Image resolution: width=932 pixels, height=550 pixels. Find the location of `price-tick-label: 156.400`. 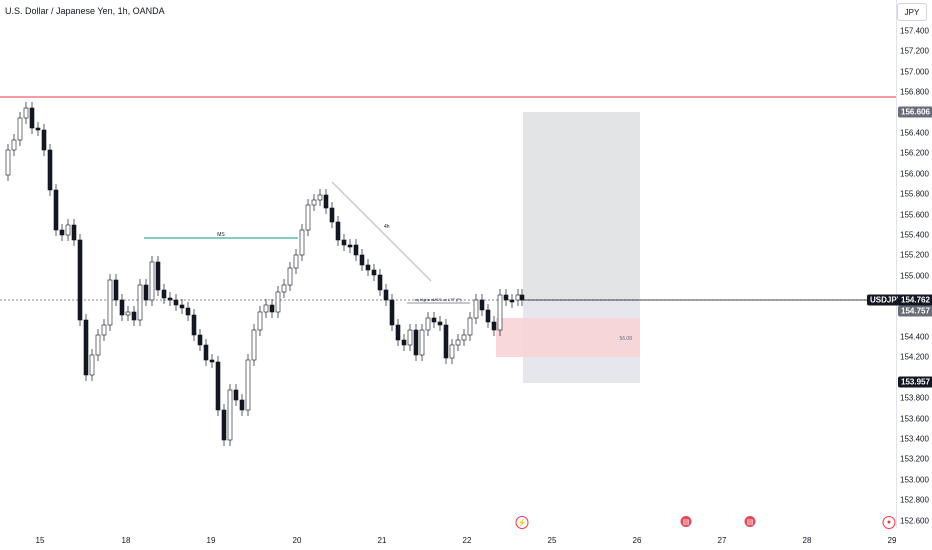

price-tick-label: 156.400 is located at coordinates (914, 133).